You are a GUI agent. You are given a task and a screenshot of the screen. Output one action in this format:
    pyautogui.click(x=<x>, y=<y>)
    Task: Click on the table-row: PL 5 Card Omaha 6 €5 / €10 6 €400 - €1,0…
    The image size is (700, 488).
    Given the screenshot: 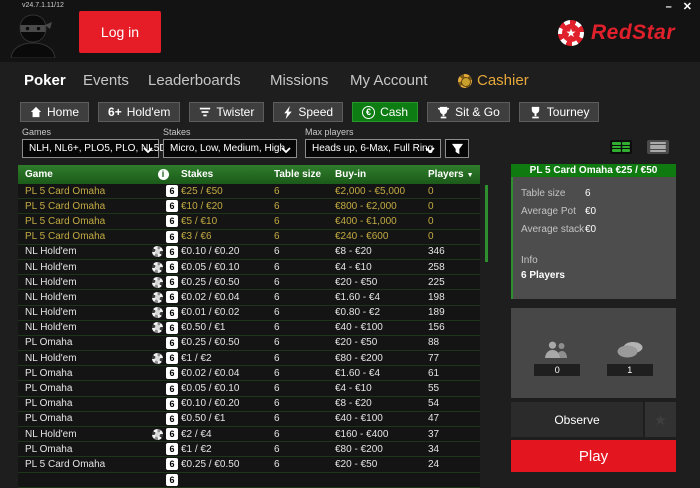 What is the action you would take?
    pyautogui.click(x=249, y=222)
    